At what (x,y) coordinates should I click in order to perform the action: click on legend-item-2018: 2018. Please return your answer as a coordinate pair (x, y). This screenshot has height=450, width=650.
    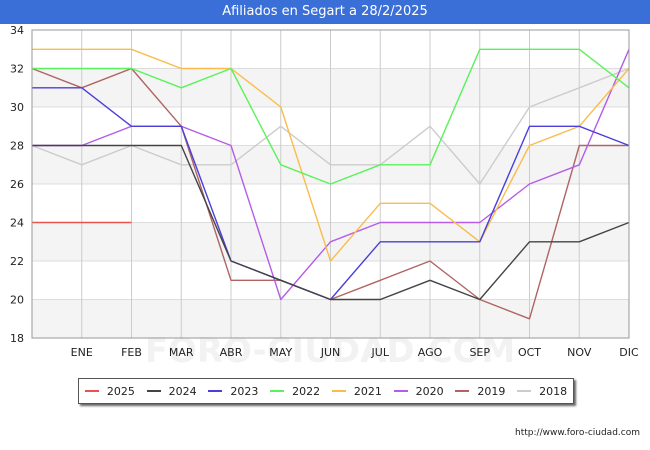
    Looking at the image, I should click on (542, 391).